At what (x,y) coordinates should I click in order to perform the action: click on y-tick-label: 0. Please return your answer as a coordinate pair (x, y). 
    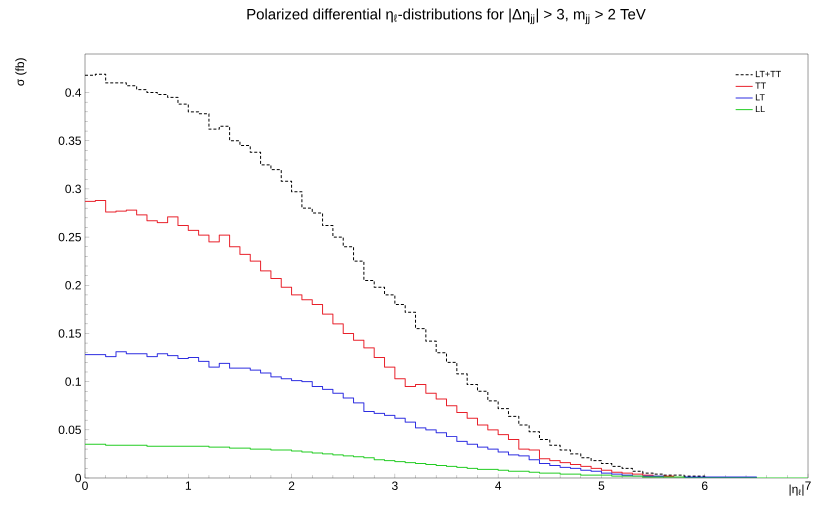
    Looking at the image, I should click on (78, 478).